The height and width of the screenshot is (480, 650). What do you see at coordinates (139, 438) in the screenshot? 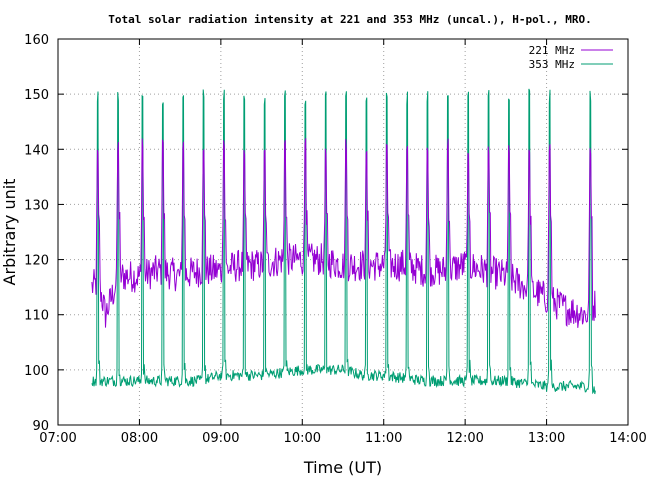
I see `x-tick-label: 08:00` at bounding box center [139, 438].